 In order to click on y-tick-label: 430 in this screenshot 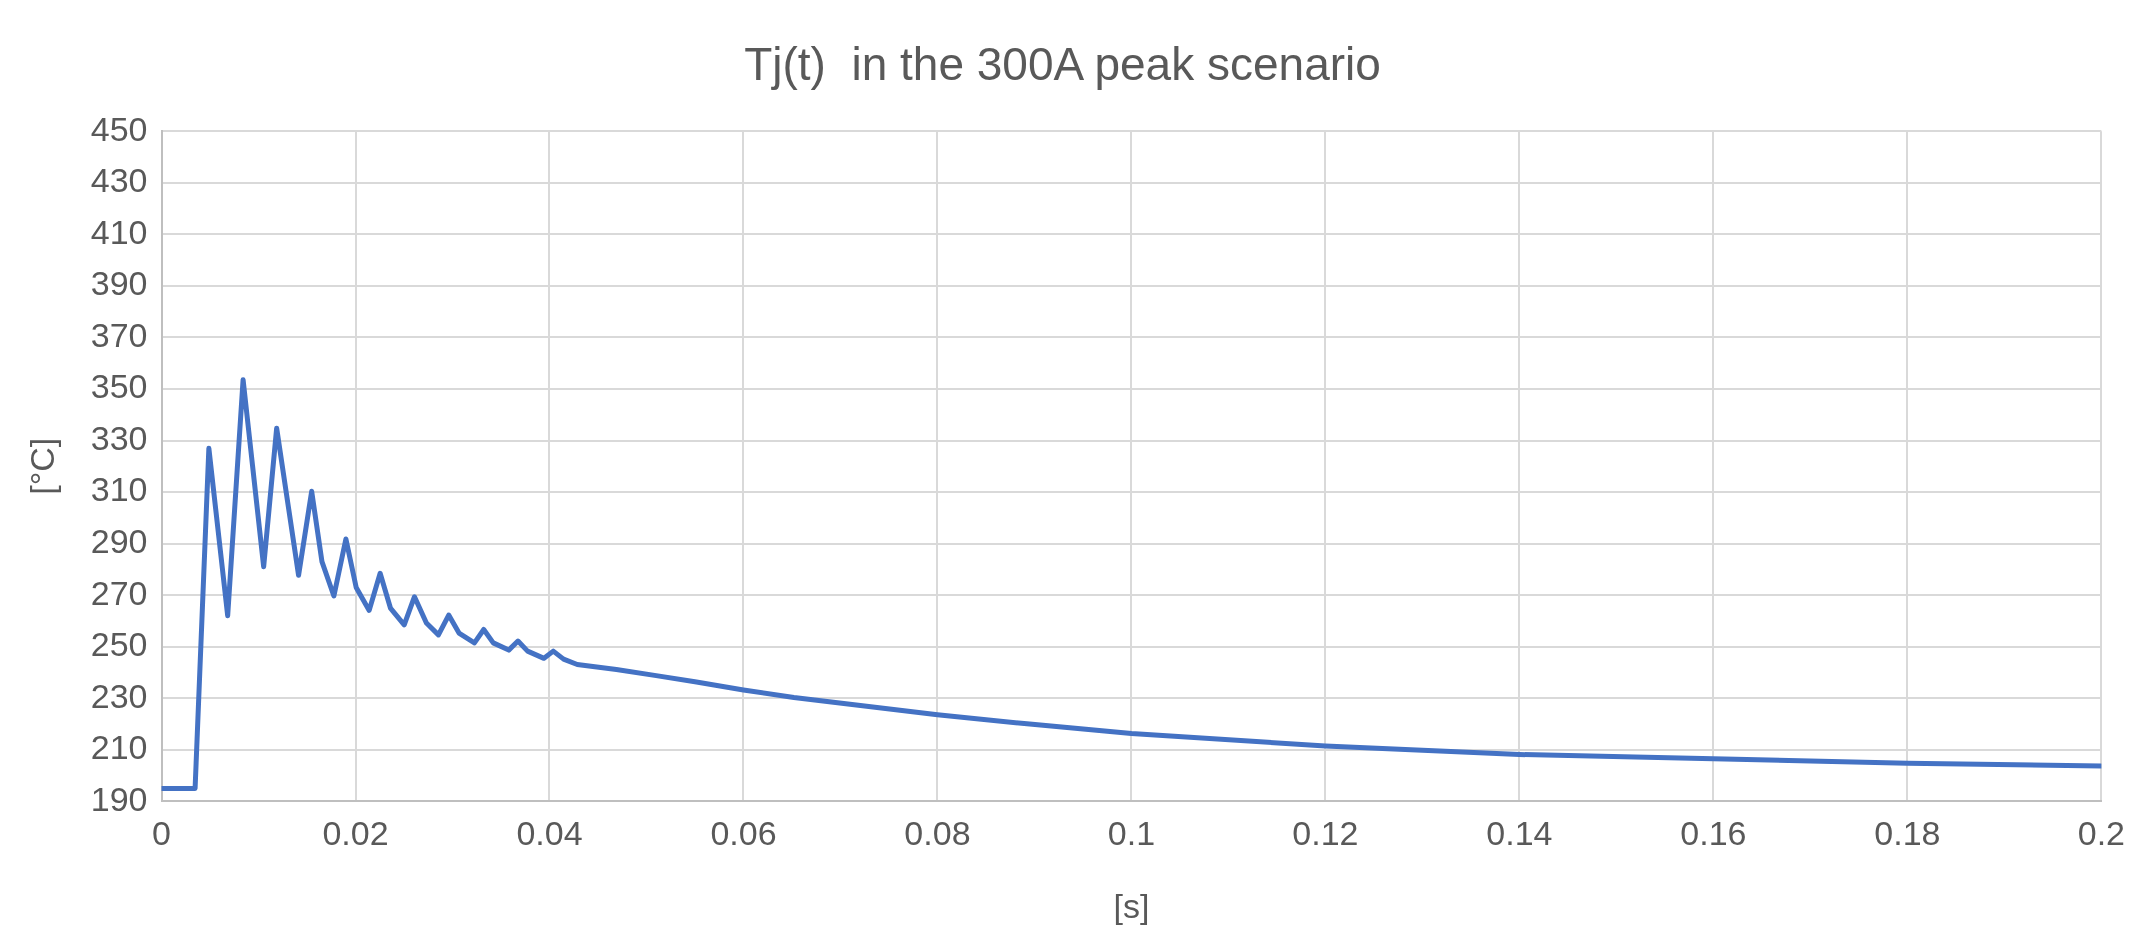, I will do `click(119, 180)`.